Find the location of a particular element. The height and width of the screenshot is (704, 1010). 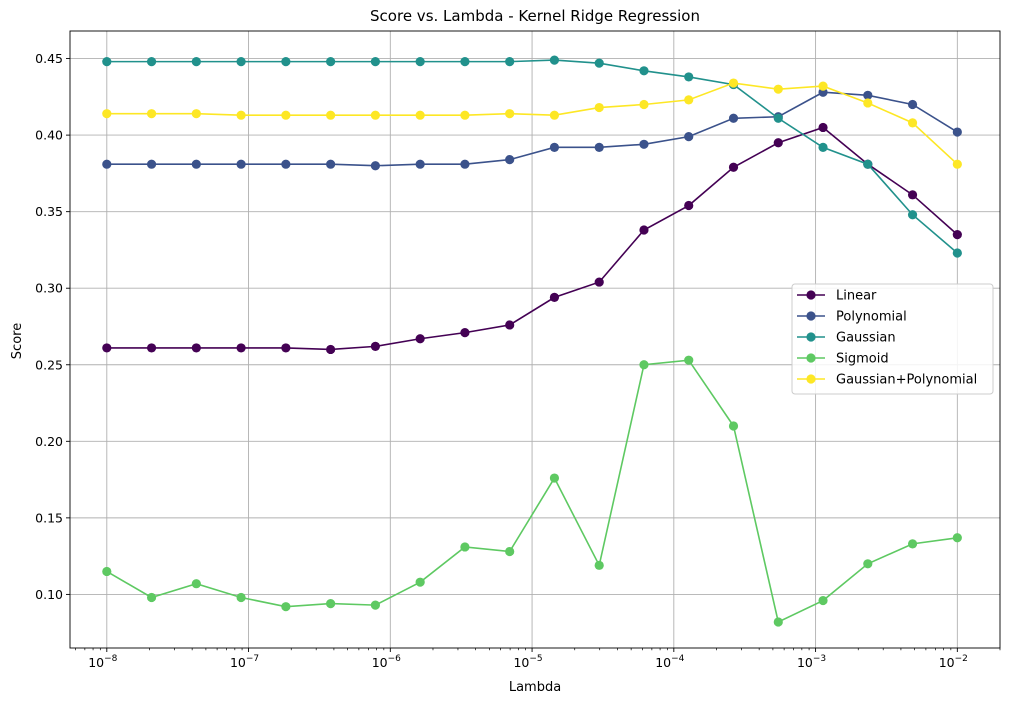

y-tick-label: 0.10 is located at coordinates (49, 594).